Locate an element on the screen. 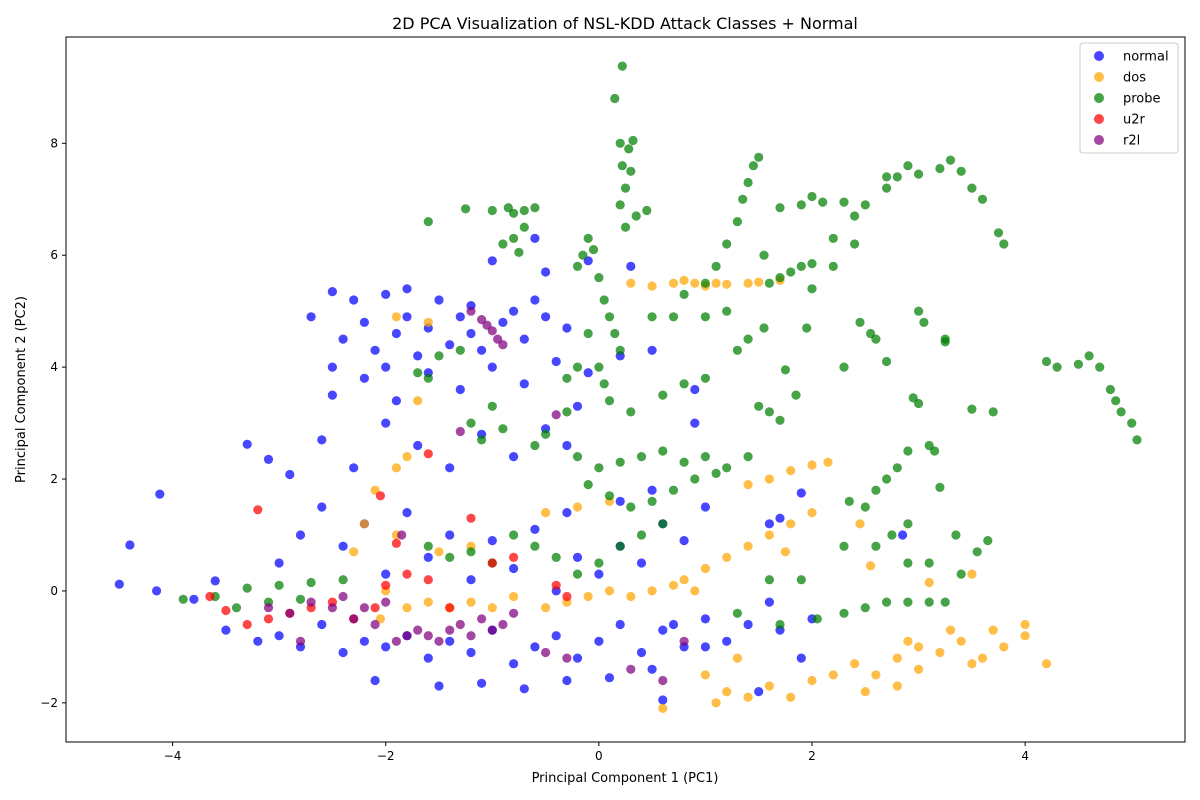 The width and height of the screenshot is (1200, 800). legend-box is located at coordinates (1129, 98).